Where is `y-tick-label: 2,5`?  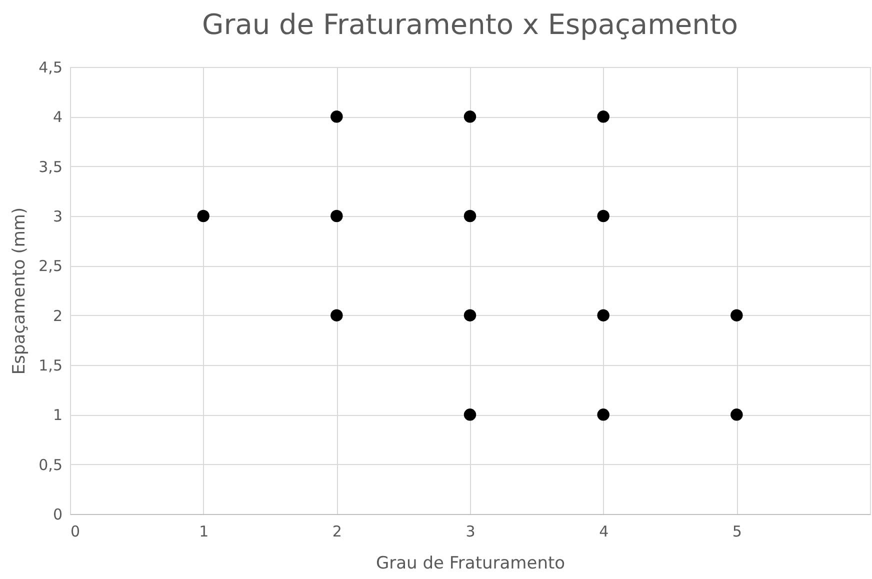 y-tick-label: 2,5 is located at coordinates (50, 266).